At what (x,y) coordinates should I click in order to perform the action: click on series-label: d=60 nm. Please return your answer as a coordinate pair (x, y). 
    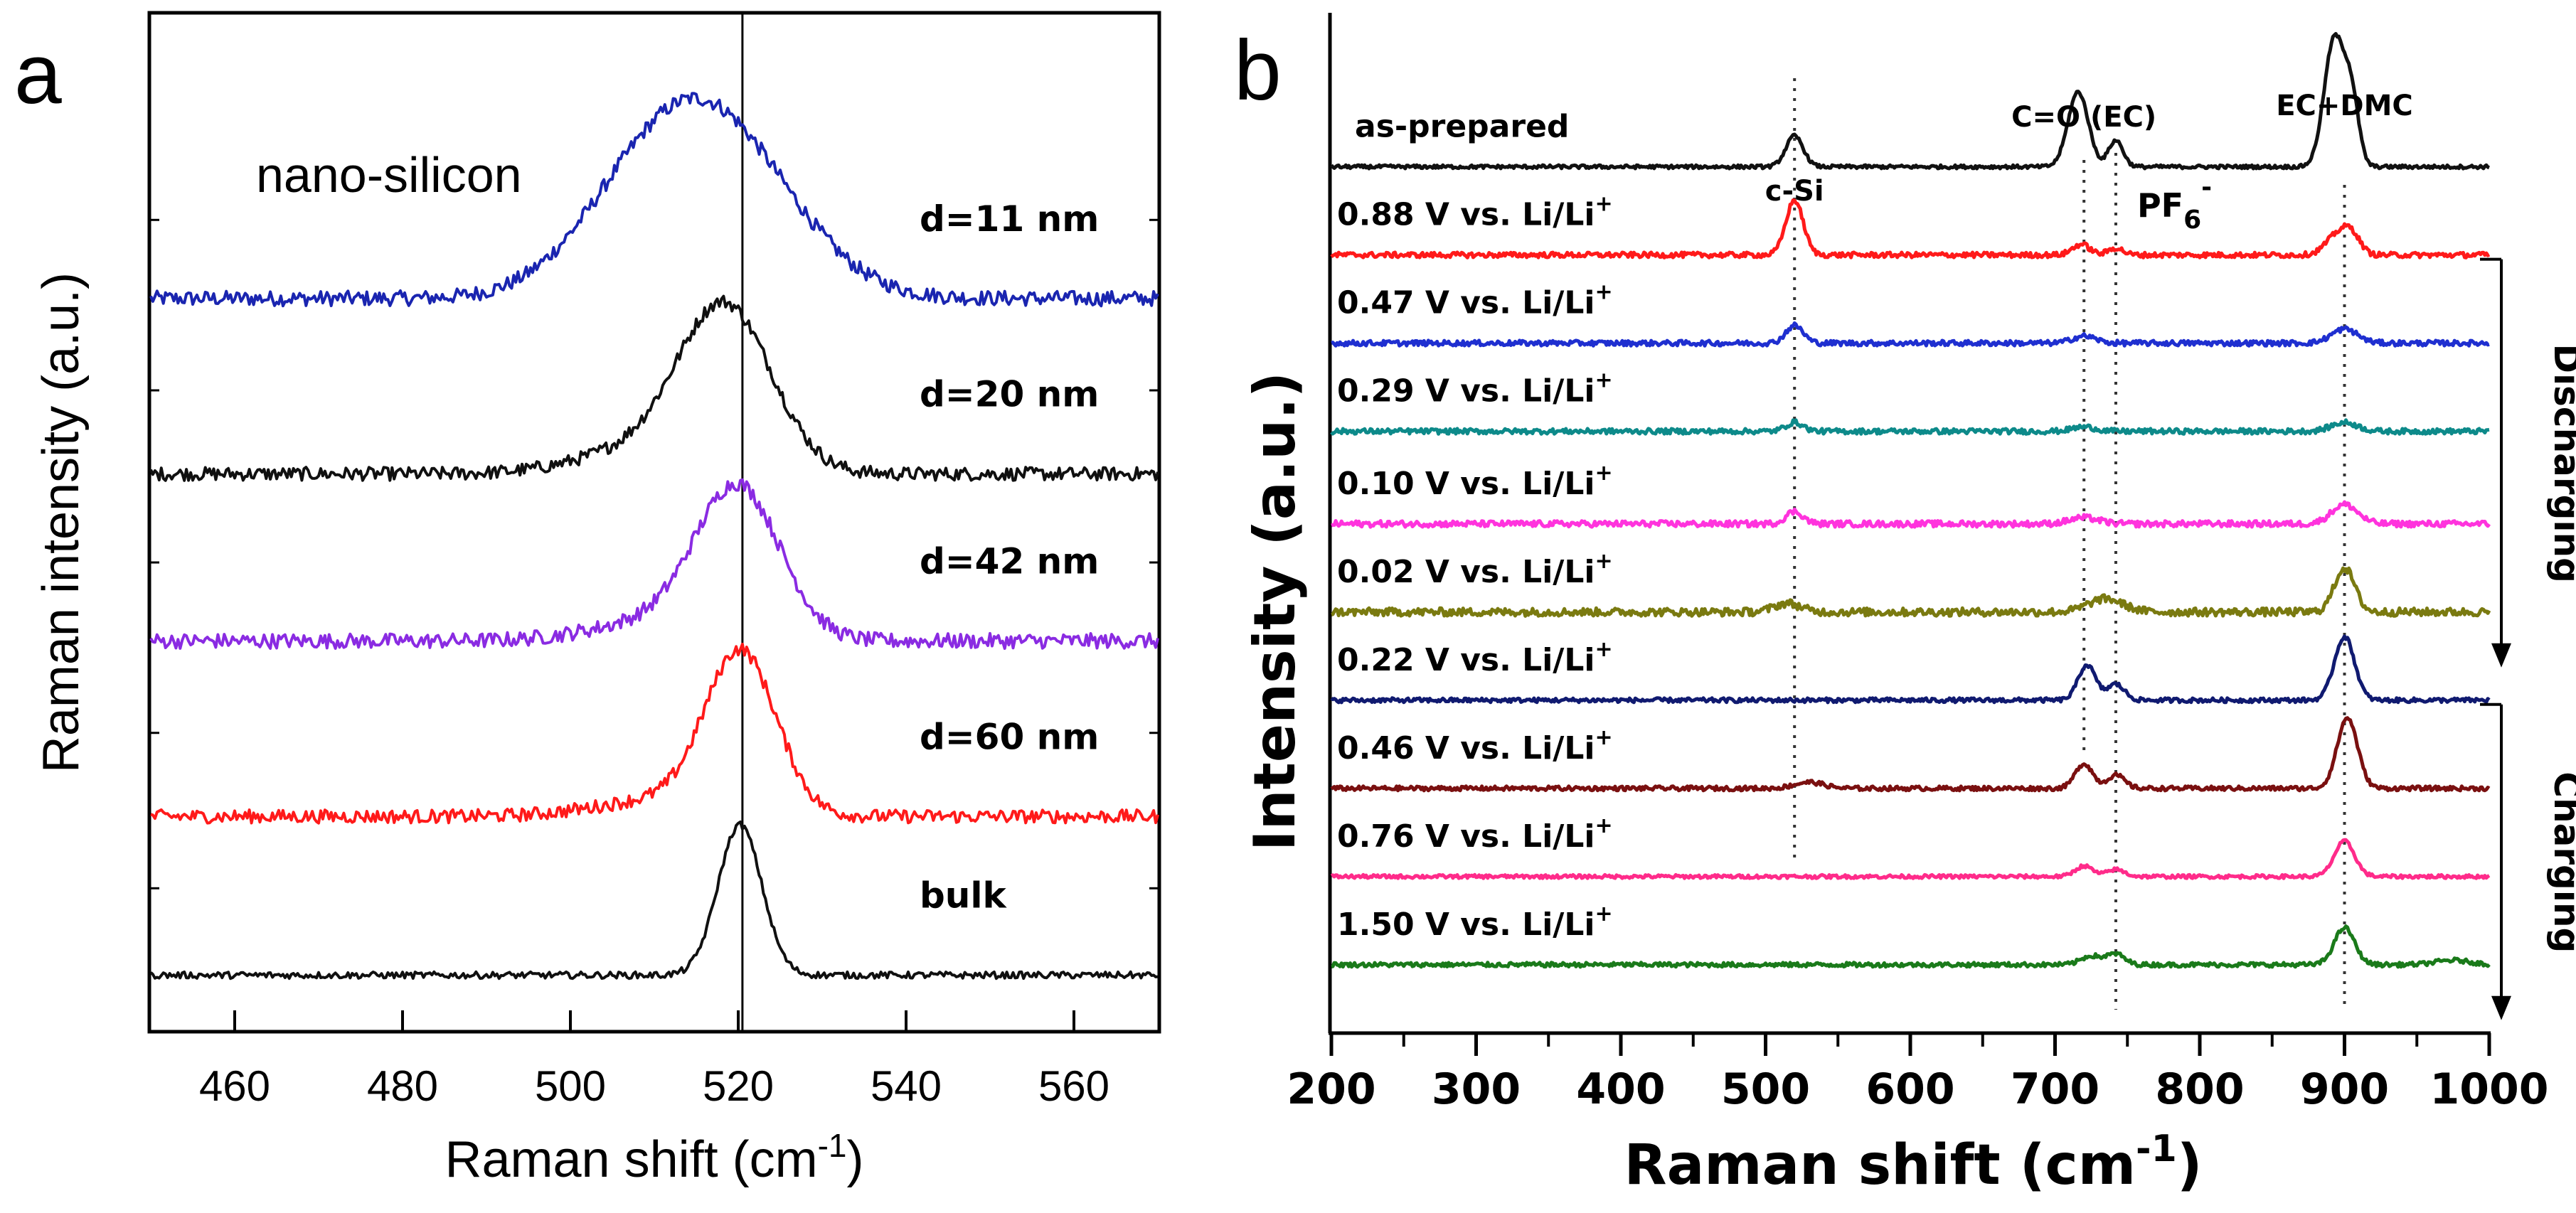
    Looking at the image, I should click on (1009, 736).